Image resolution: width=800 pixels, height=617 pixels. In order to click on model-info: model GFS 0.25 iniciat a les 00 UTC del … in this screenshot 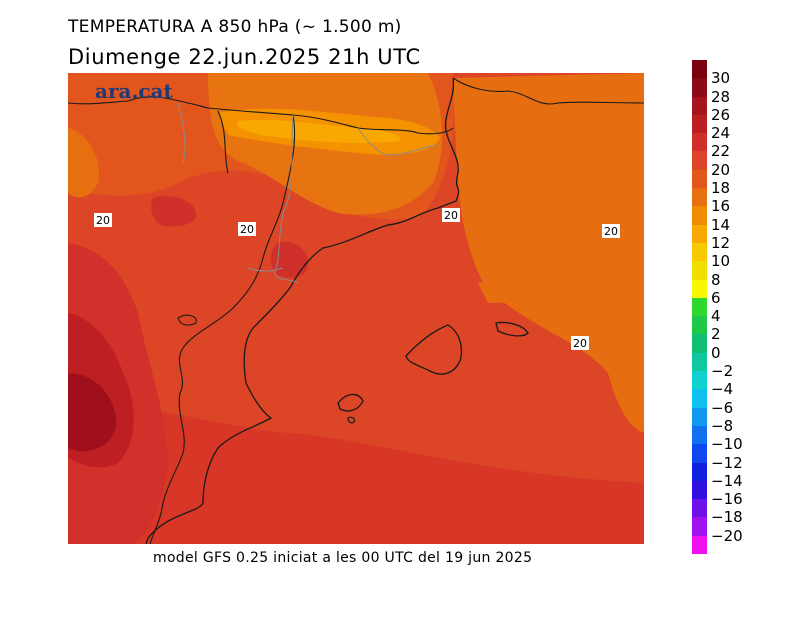, I will do `click(343, 558)`.